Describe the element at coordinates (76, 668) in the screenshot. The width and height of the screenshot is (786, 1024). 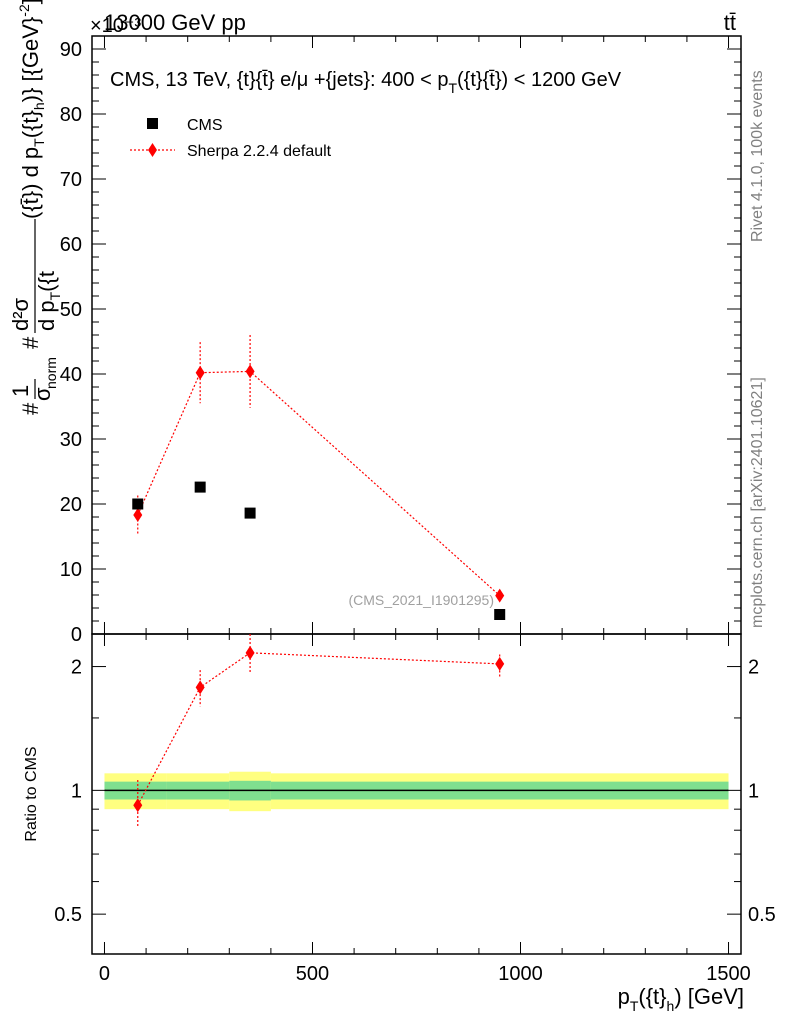
I see `ratio-tick-label-left: 2` at that location.